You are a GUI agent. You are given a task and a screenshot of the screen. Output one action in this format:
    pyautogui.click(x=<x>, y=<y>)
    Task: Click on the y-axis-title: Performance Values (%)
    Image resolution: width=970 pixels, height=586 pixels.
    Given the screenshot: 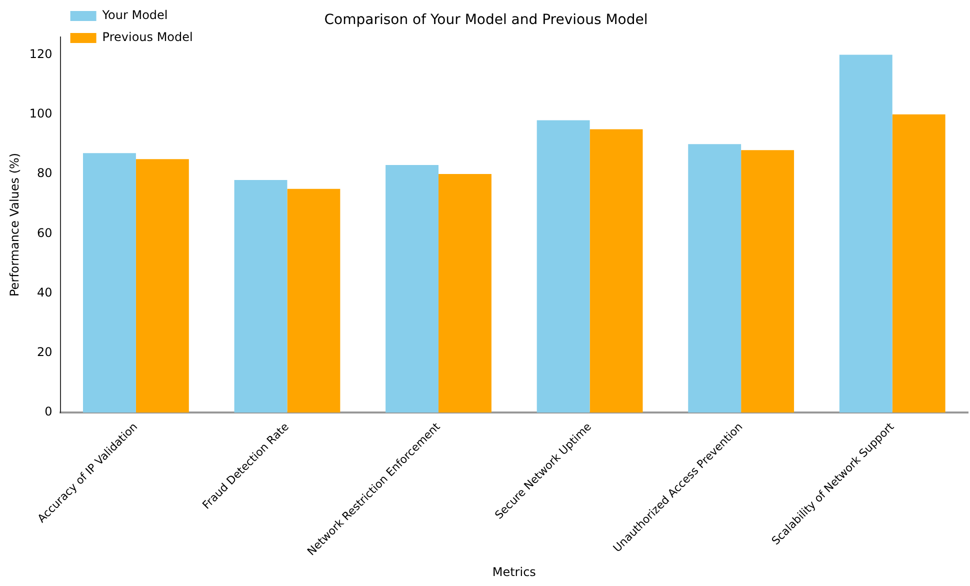 What is the action you would take?
    pyautogui.click(x=14, y=224)
    